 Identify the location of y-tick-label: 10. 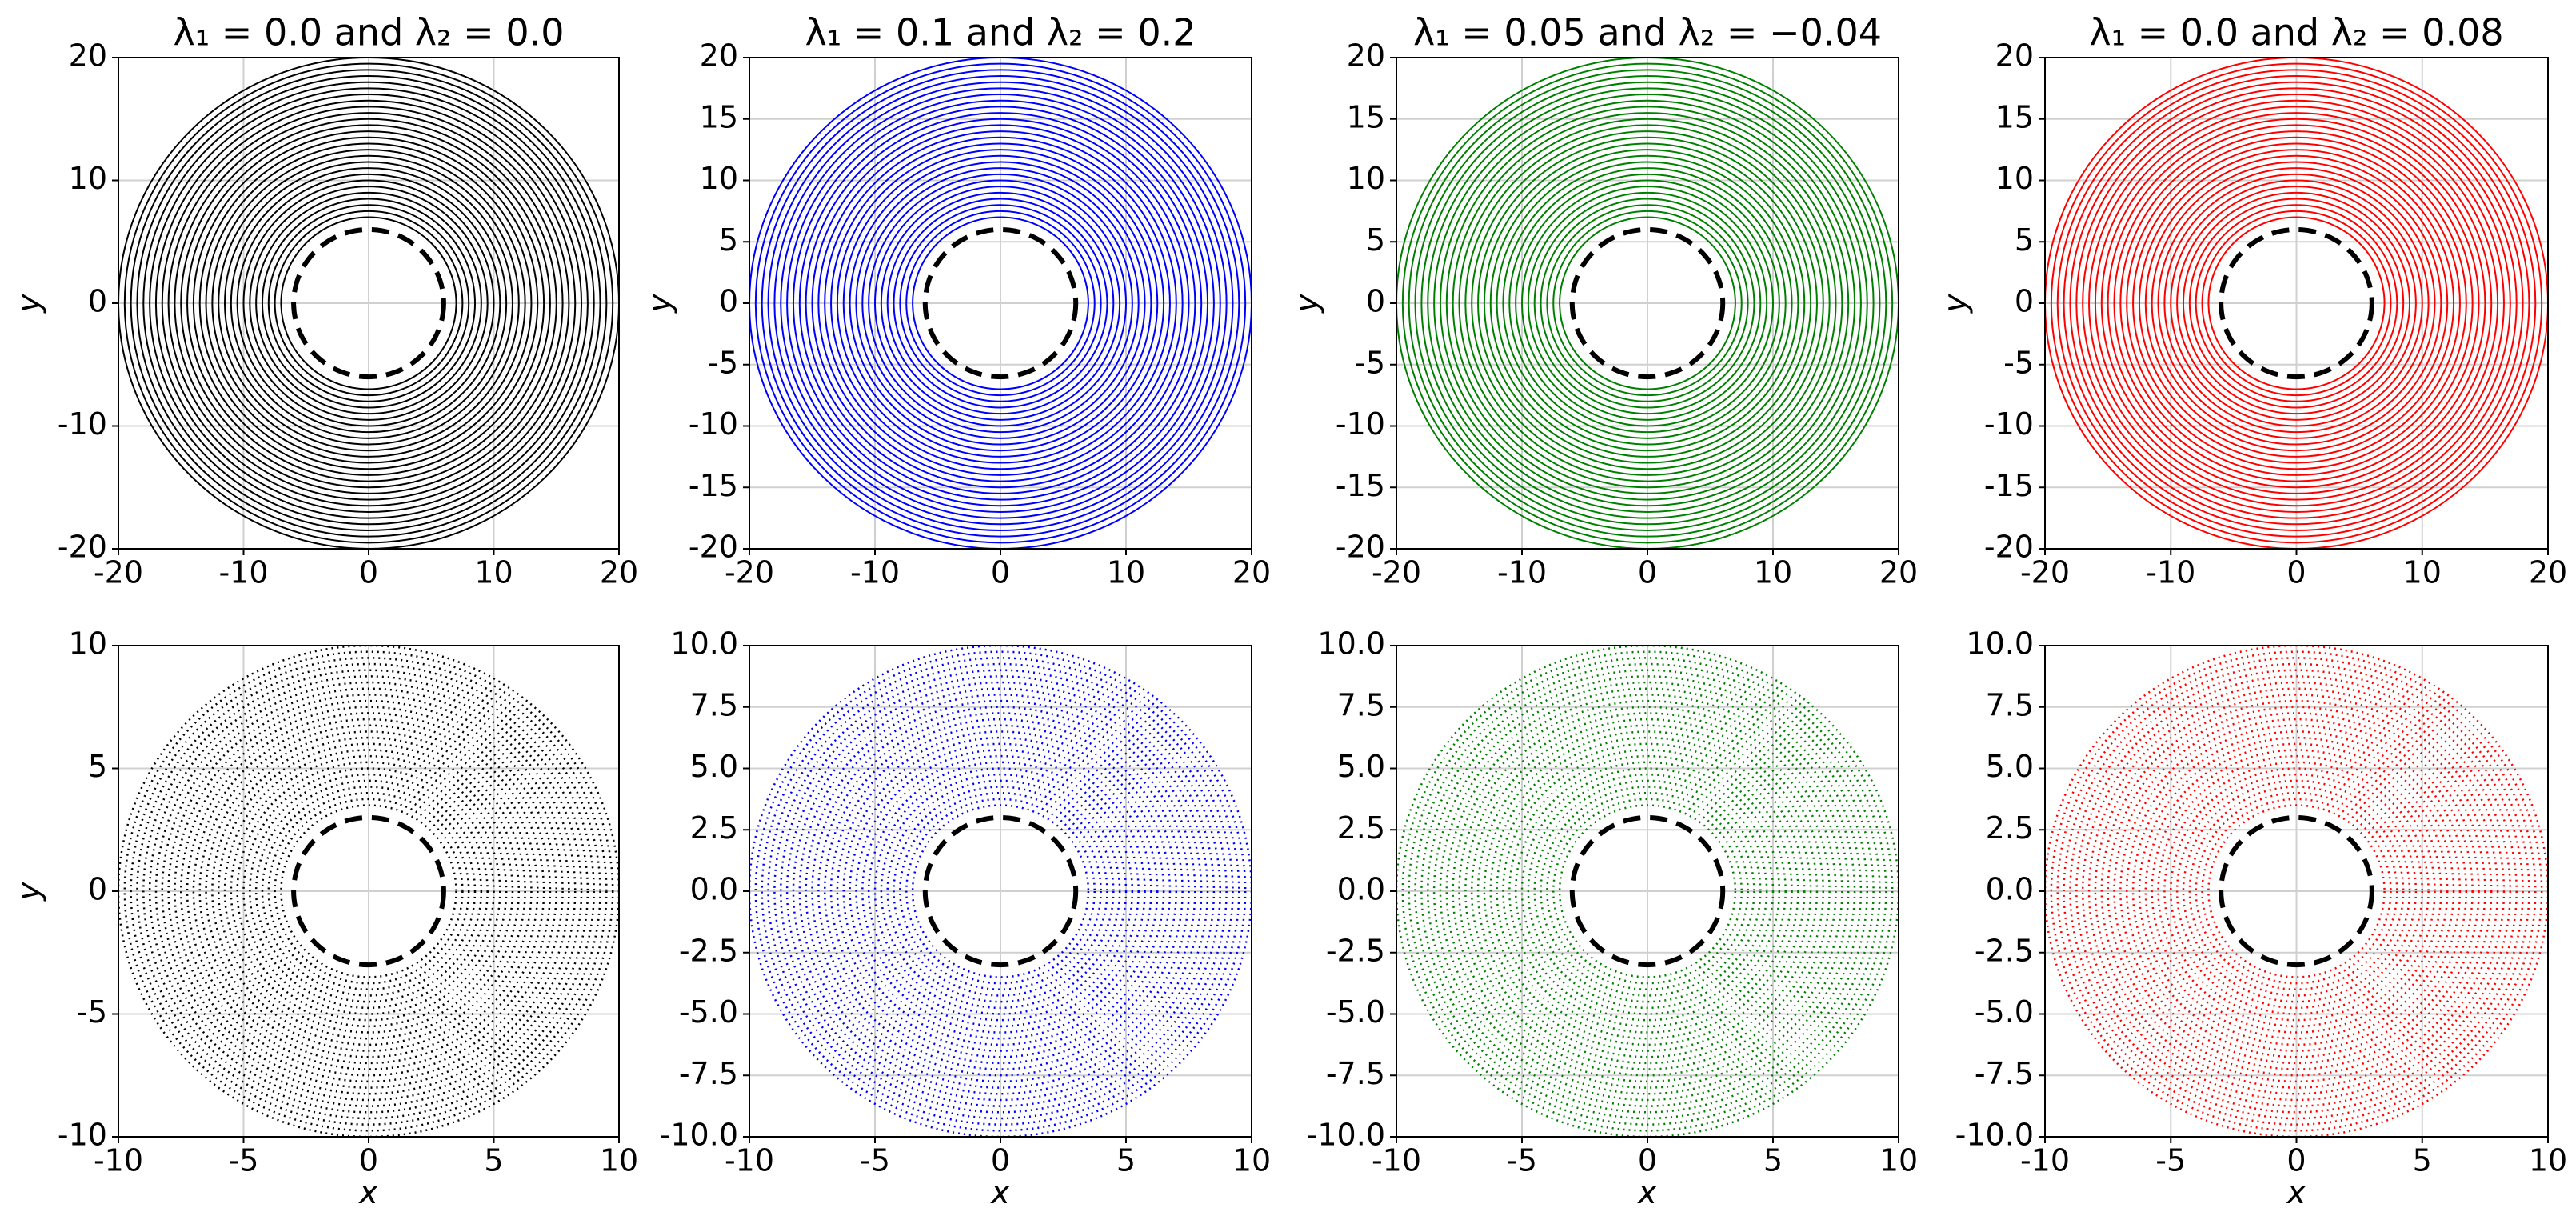
(1366, 178).